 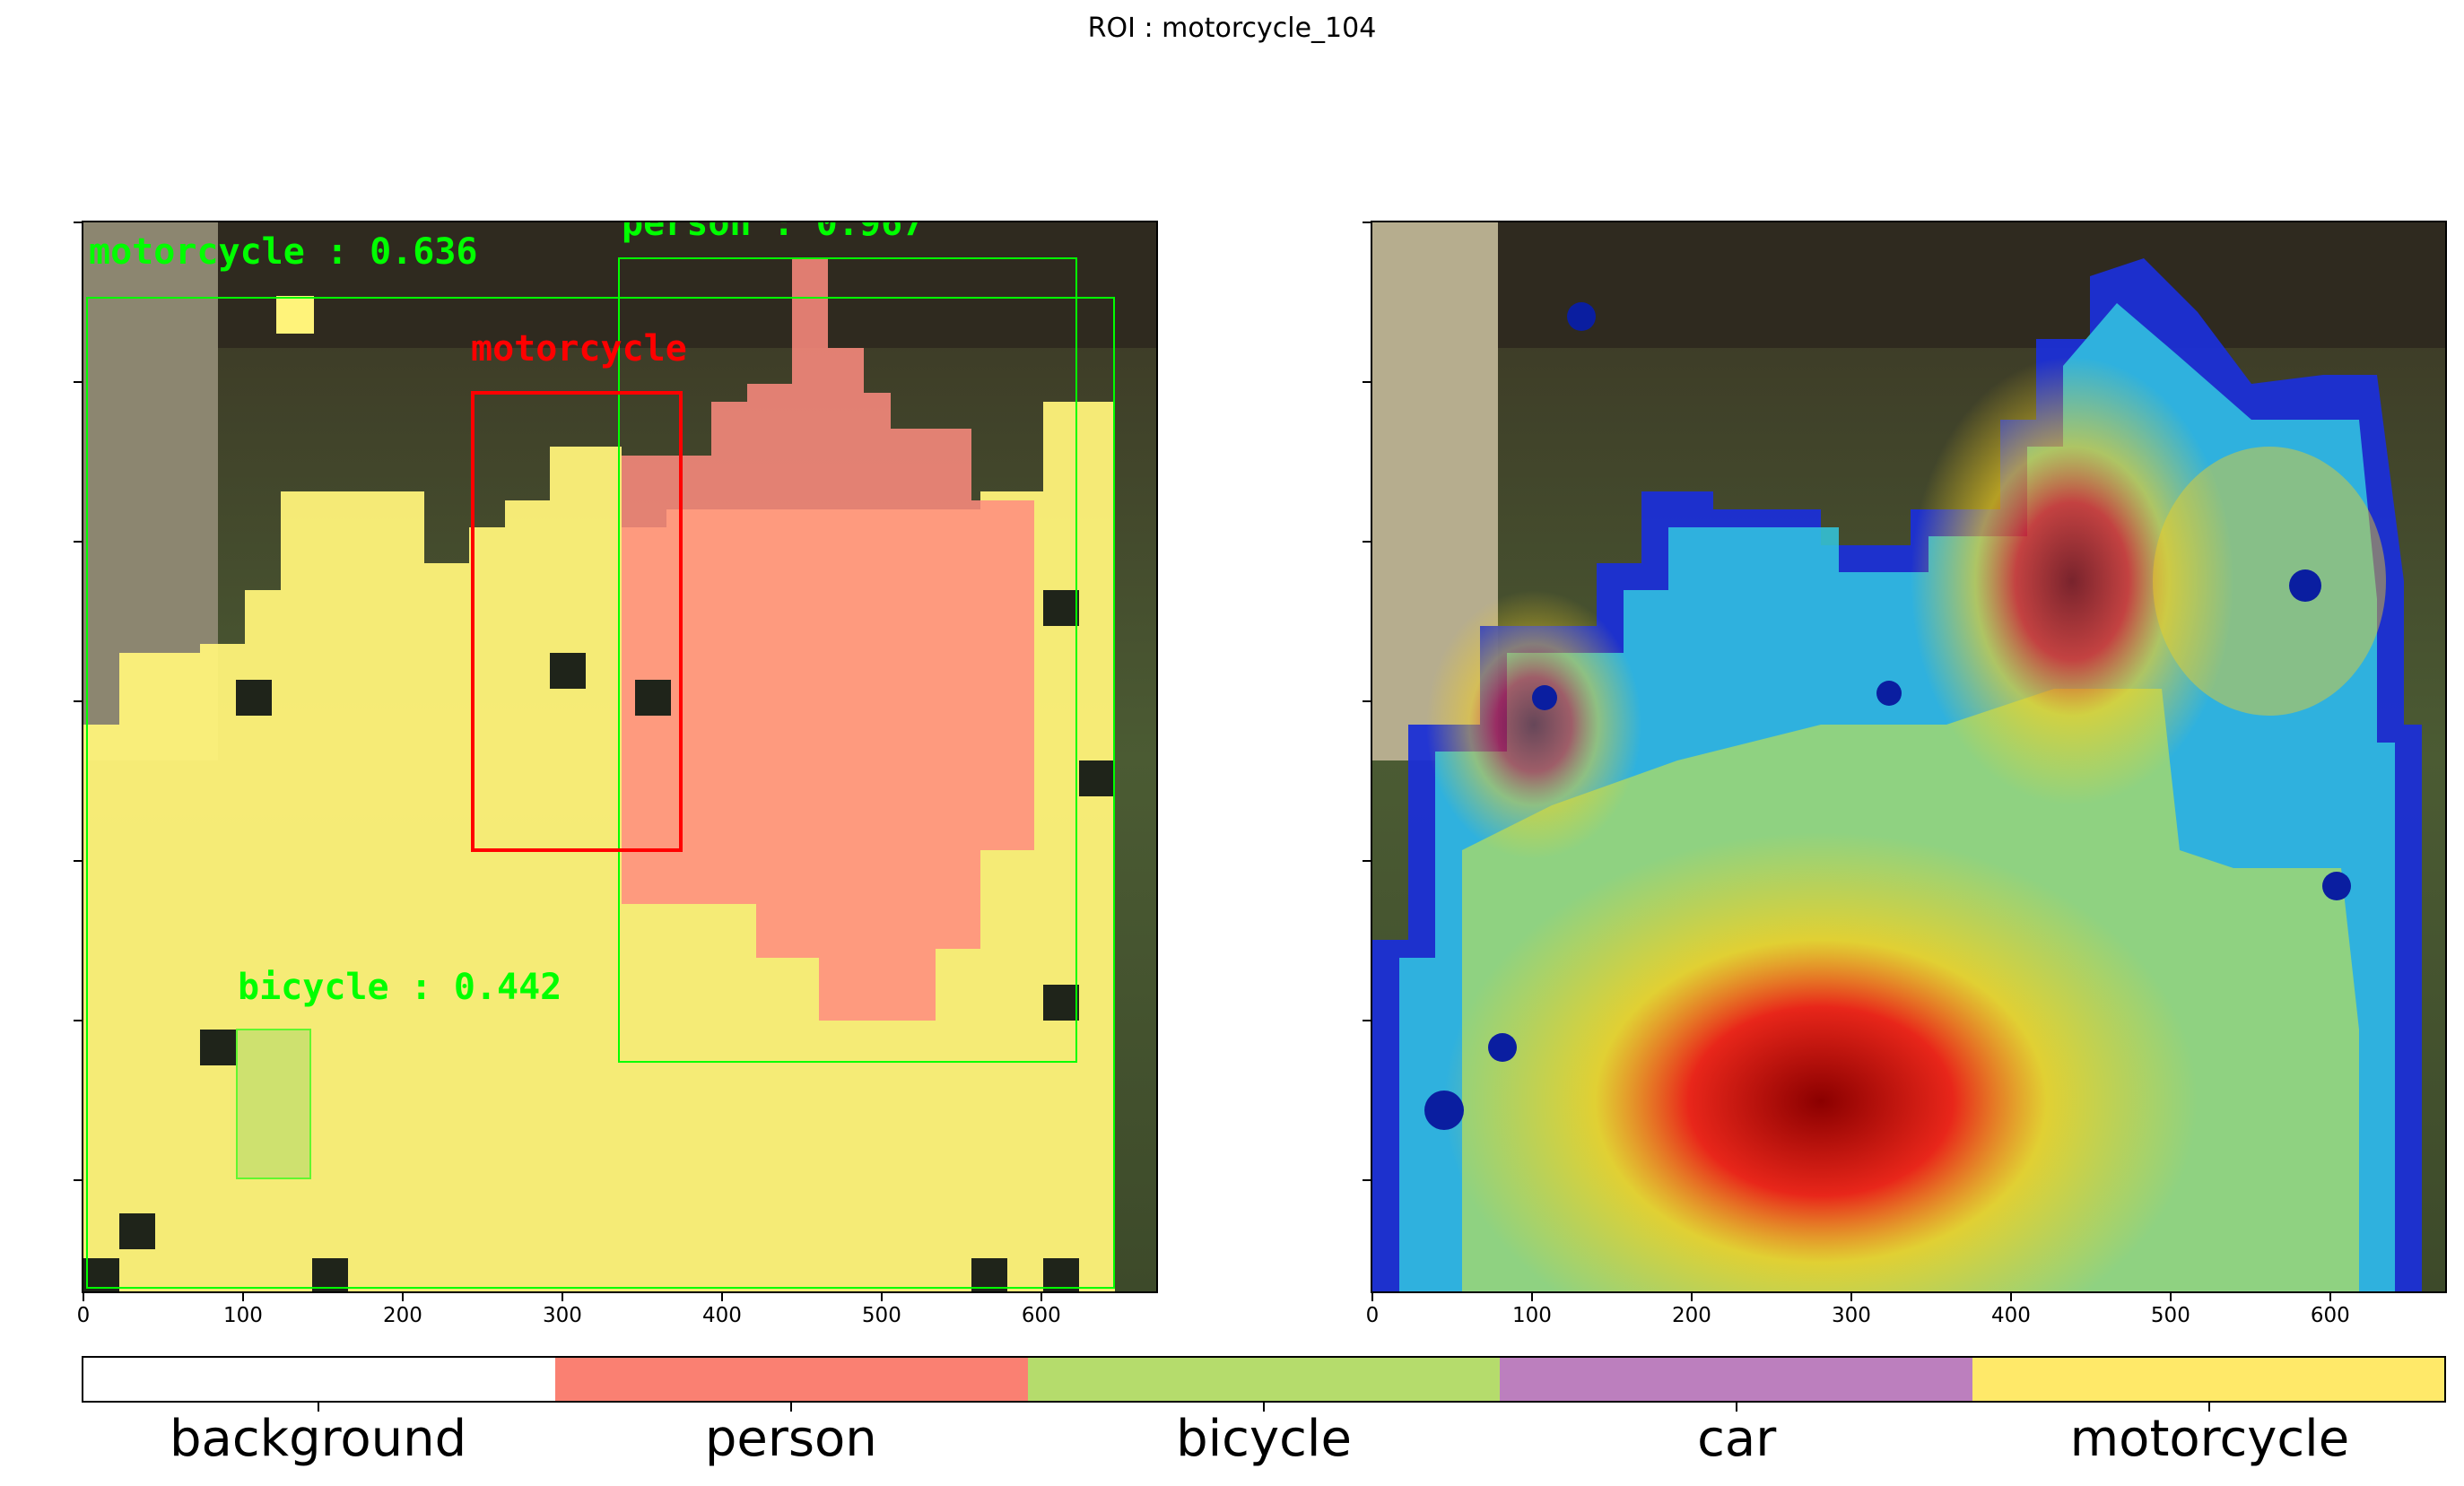 What do you see at coordinates (319, 1379) in the screenshot?
I see `legend-swatch-background` at bounding box center [319, 1379].